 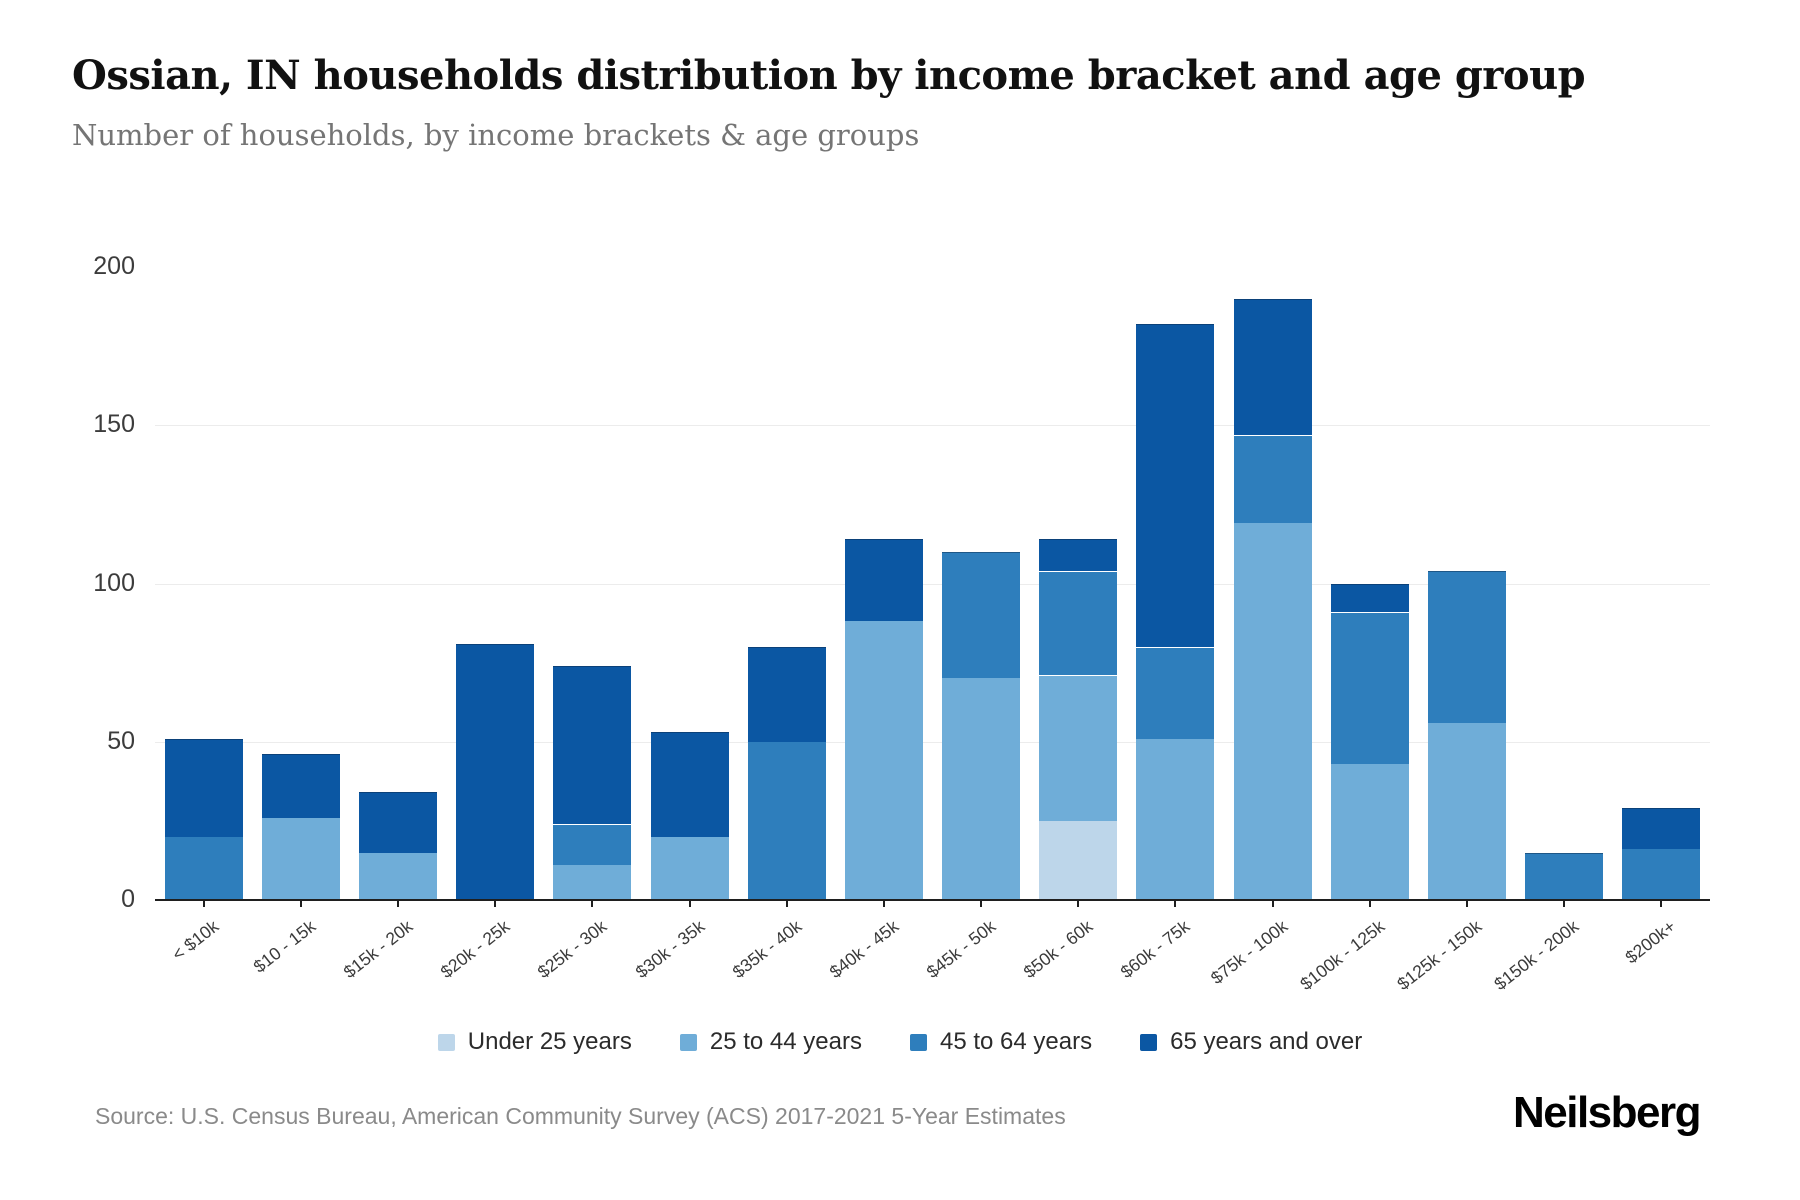 I want to click on bar-25k-30k, so click(x=592, y=583).